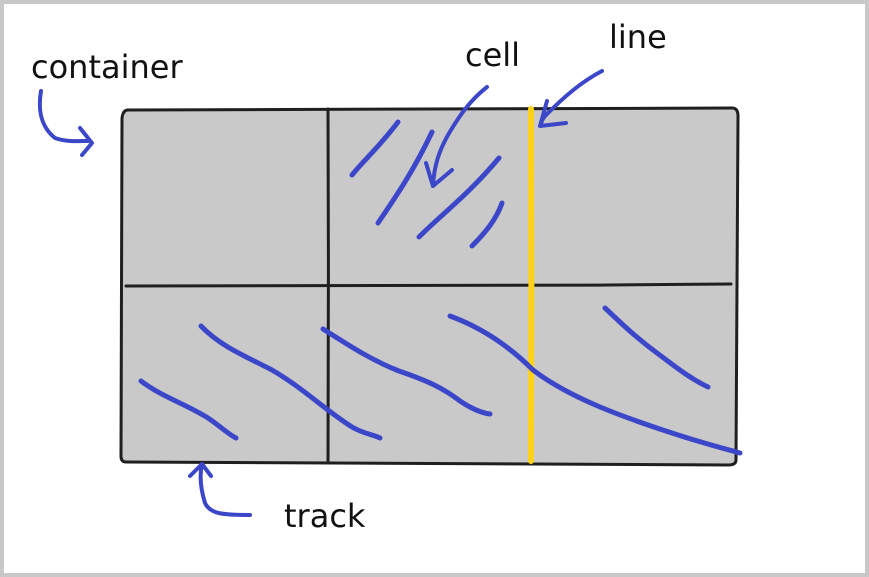  I want to click on cell-label: cell, so click(492, 55).